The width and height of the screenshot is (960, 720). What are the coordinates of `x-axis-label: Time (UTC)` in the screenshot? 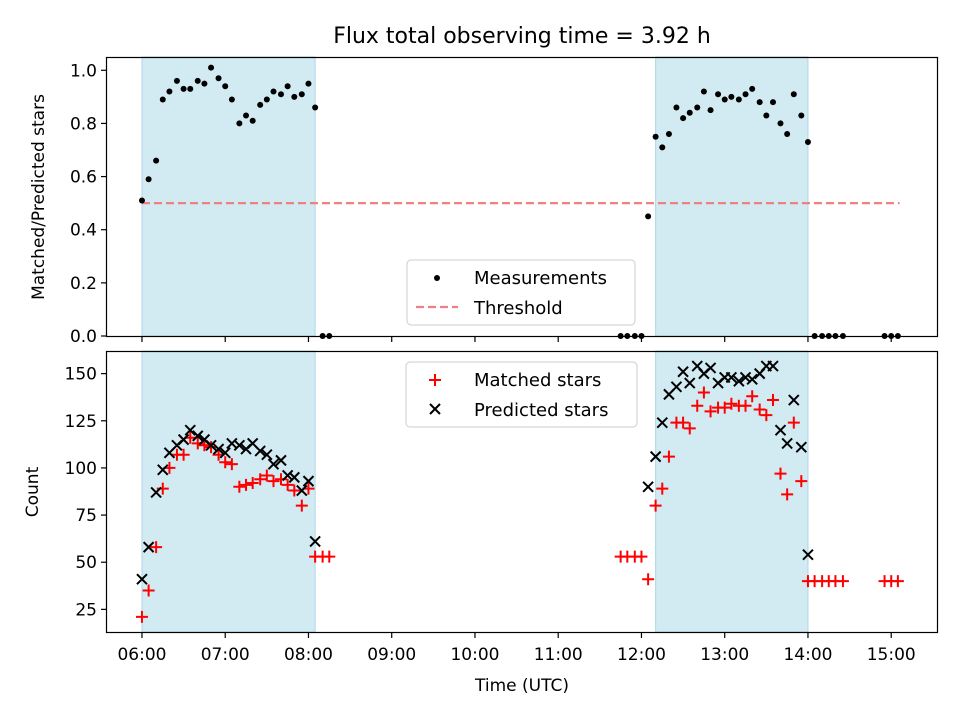 It's located at (521, 686).